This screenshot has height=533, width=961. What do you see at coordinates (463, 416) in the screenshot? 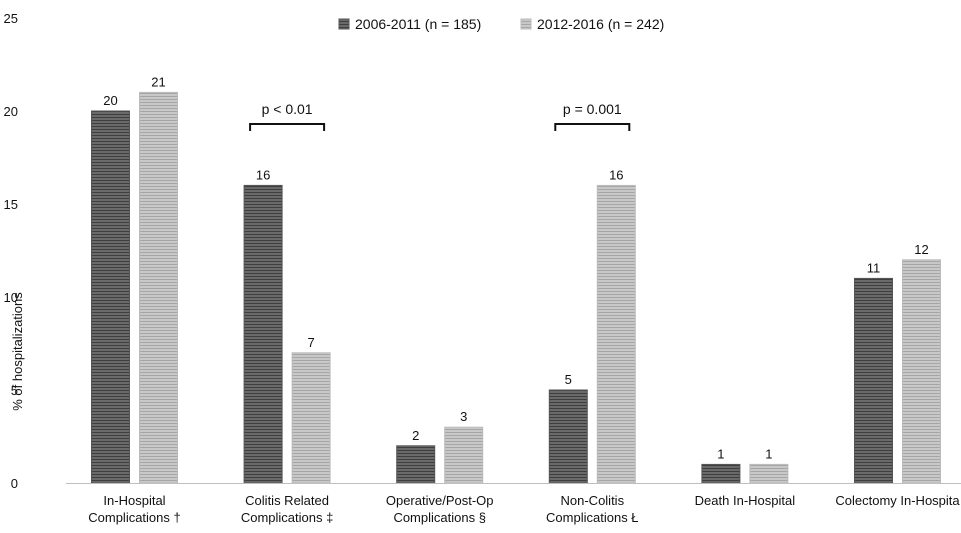
I see `data-label: 3` at bounding box center [463, 416].